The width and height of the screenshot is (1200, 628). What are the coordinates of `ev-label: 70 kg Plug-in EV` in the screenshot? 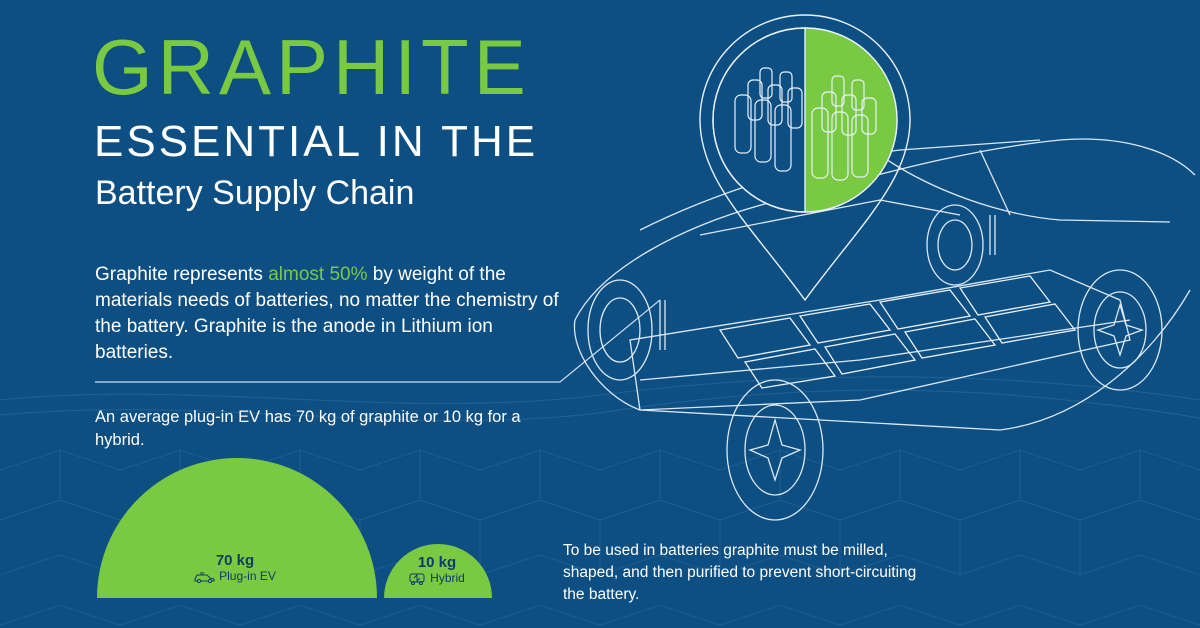 It's located at (235, 570).